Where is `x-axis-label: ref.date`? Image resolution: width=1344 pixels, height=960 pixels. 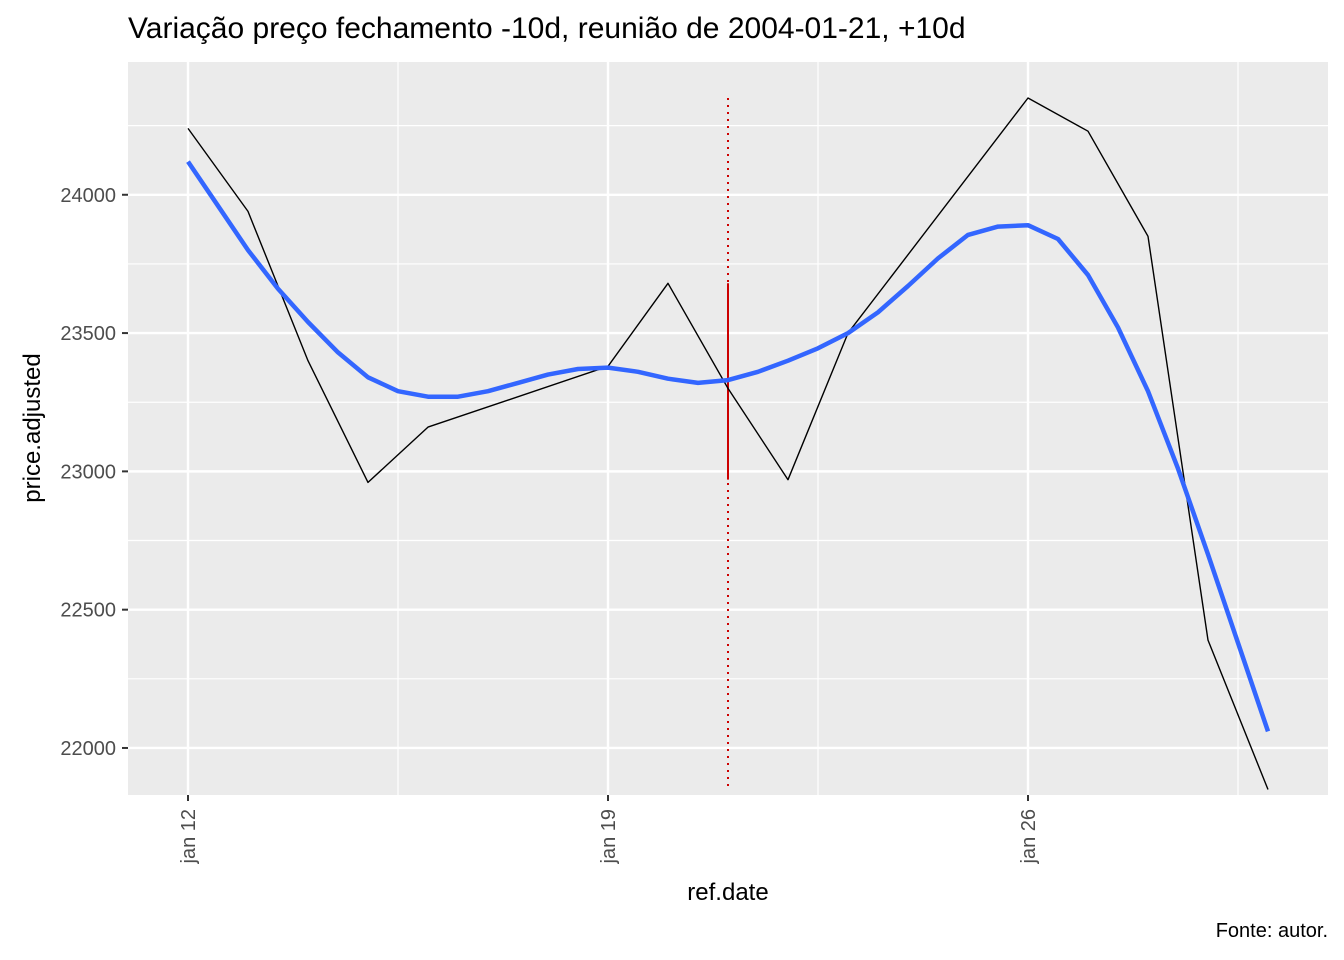 x-axis-label: ref.date is located at coordinates (727, 892).